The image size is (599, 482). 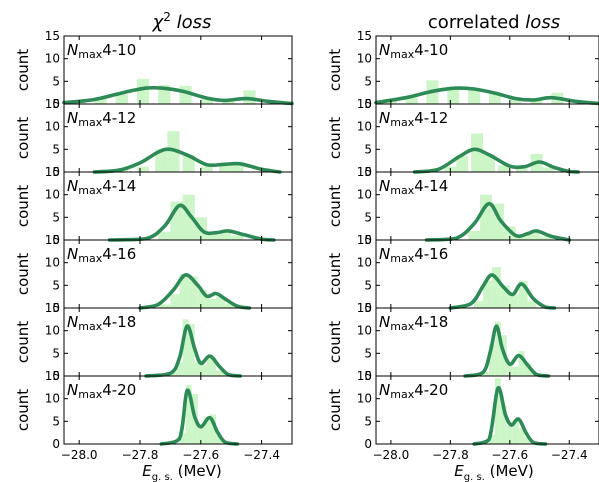 What do you see at coordinates (413, 119) in the screenshot?
I see `subplot-label: Nmax4-12` at bounding box center [413, 119].